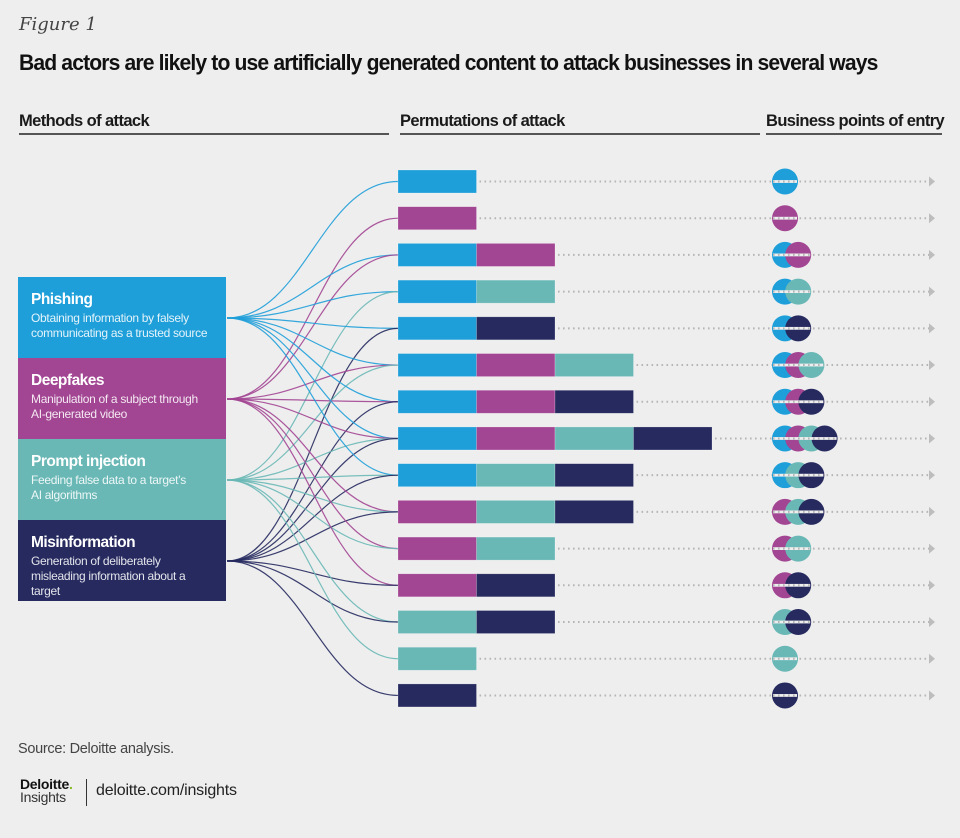 The width and height of the screenshot is (960, 838). I want to click on method-name: Phishing, so click(62, 299).